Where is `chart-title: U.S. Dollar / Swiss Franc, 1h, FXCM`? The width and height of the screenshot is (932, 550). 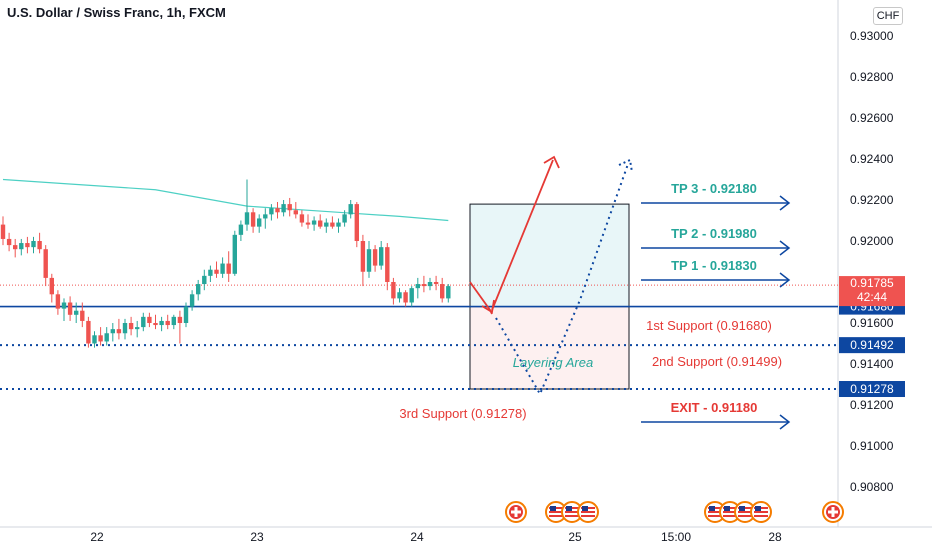 chart-title: U.S. Dollar / Swiss Franc, 1h, FXCM is located at coordinates (116, 12).